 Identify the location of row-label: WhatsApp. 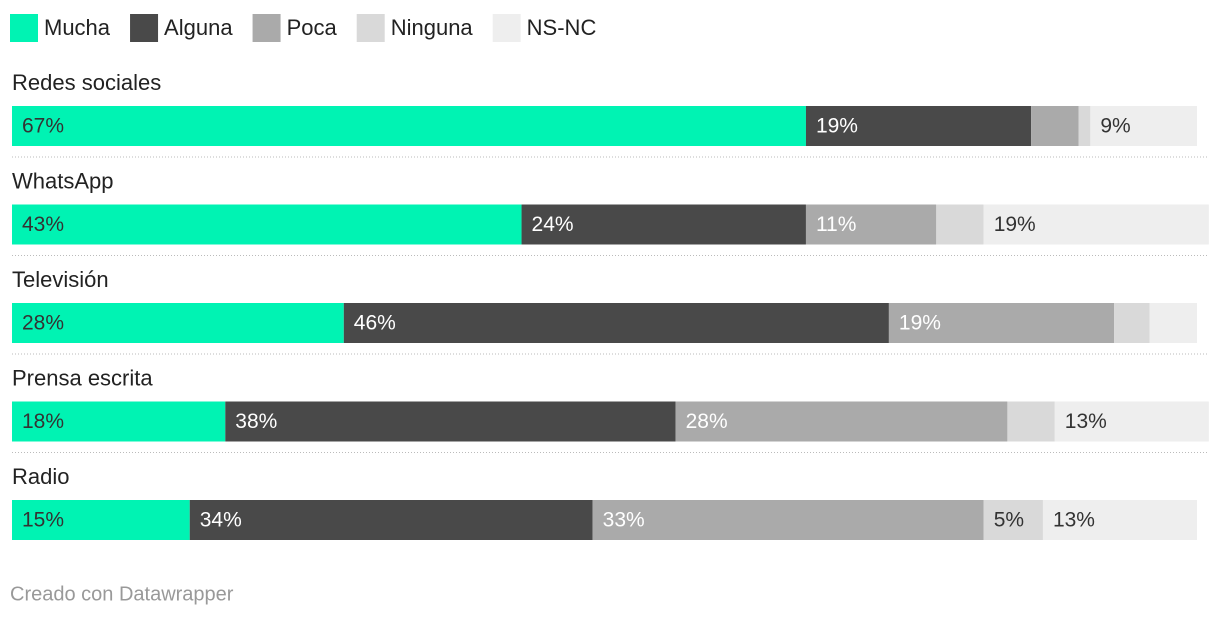
(63, 180).